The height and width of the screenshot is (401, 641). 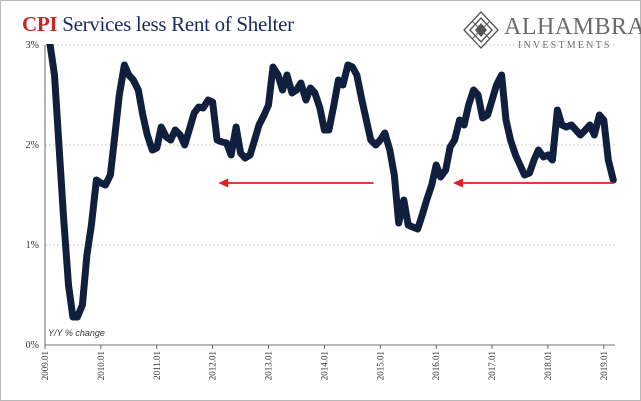 What do you see at coordinates (604, 365) in the screenshot?
I see `x-tick-label-10: 2019.01` at bounding box center [604, 365].